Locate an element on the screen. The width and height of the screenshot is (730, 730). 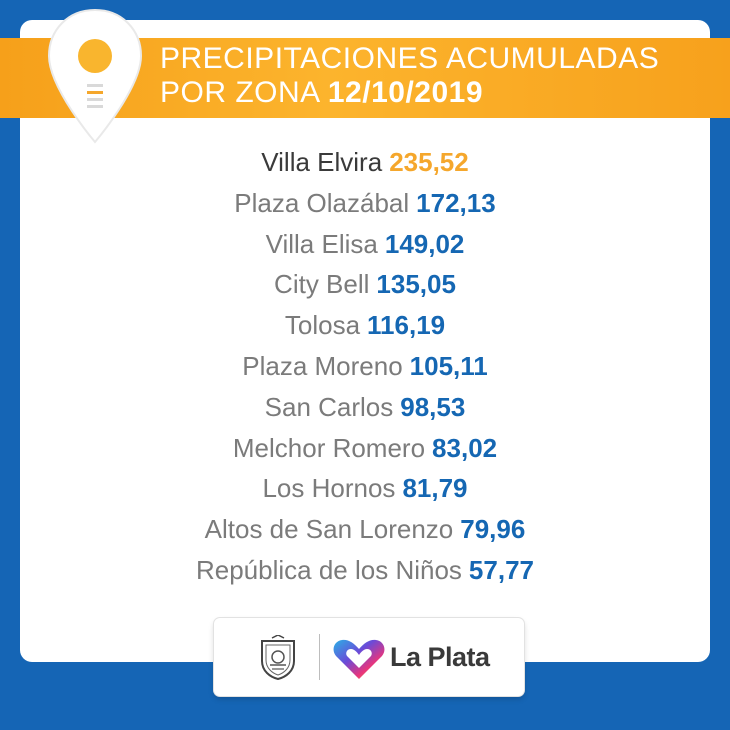
list-item: Melchor Romero 83,02 is located at coordinates (365, 448).